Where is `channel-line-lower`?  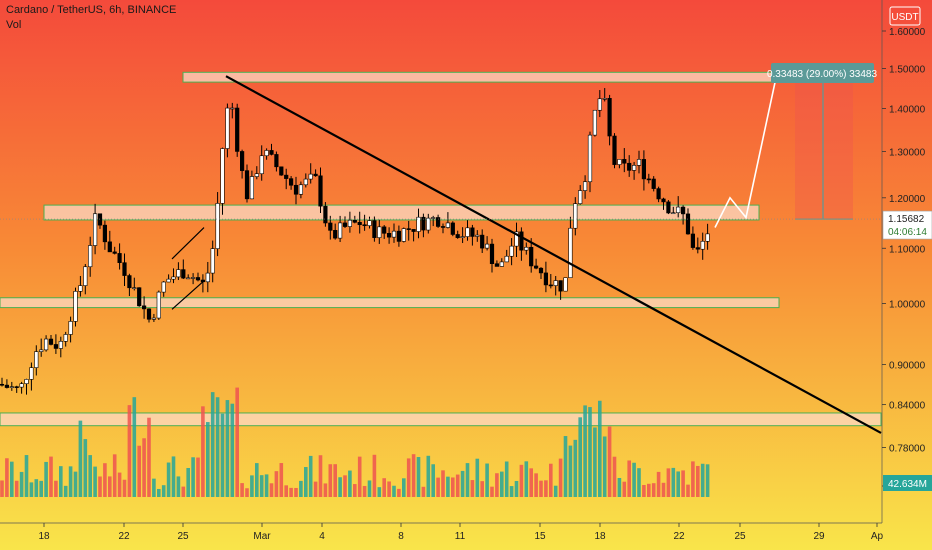
channel-line-lower is located at coordinates (188, 295).